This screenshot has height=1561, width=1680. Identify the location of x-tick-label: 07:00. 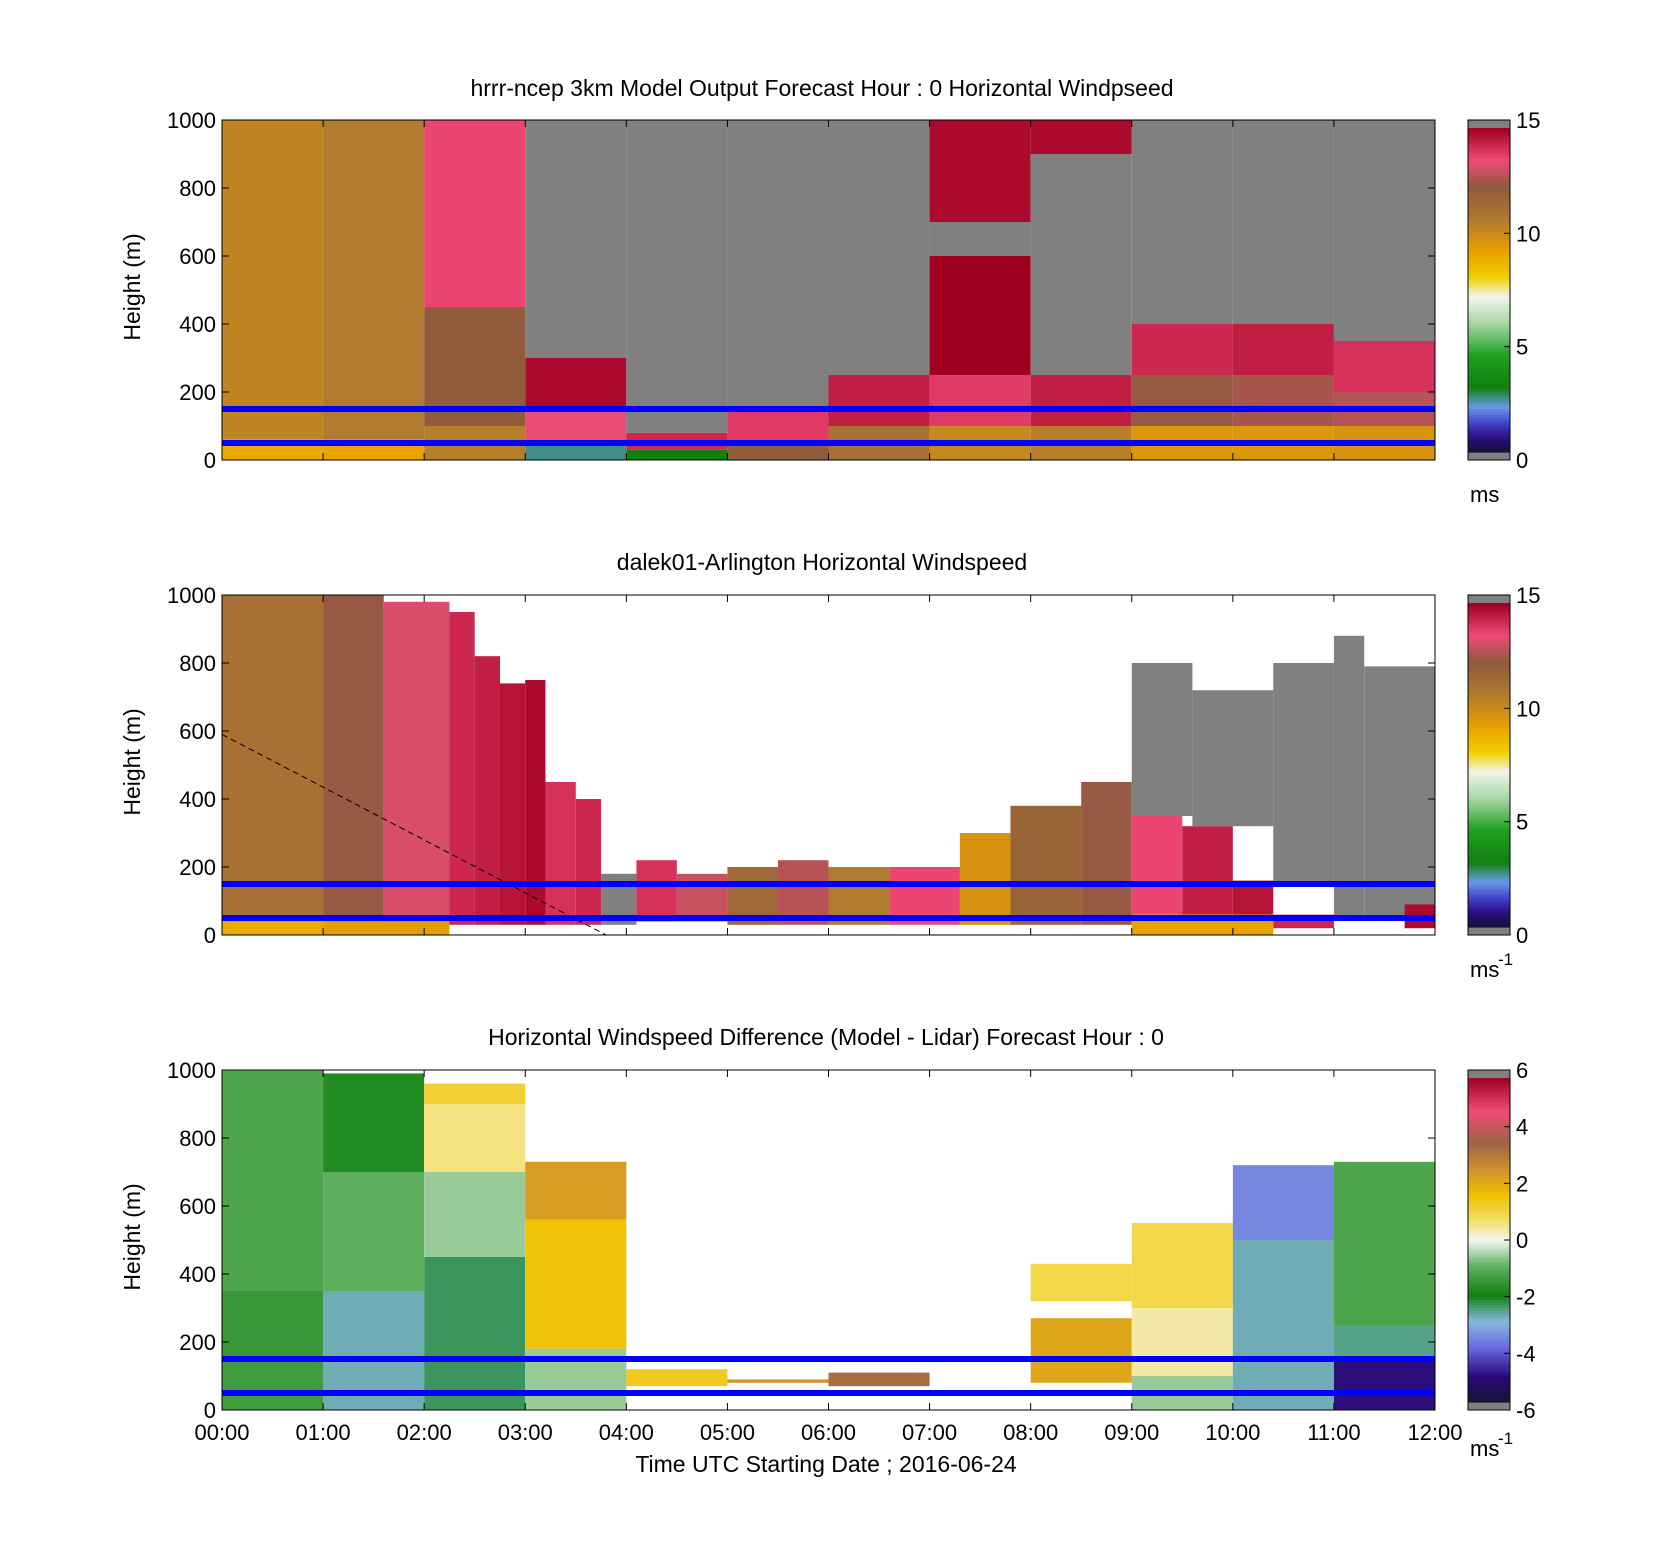
(929, 1432).